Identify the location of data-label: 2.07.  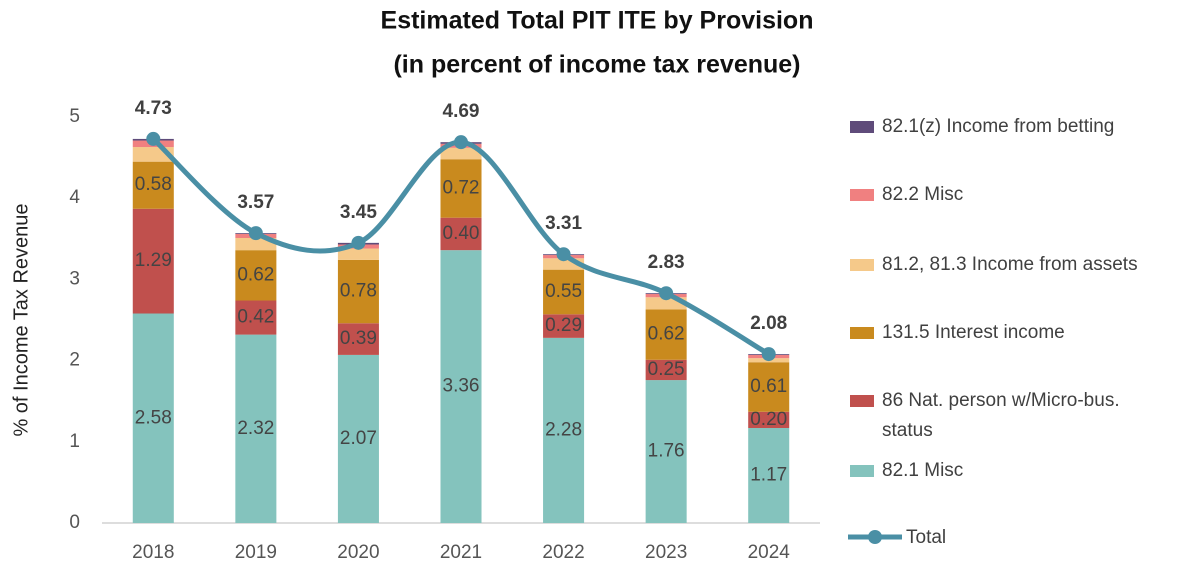
(358, 438).